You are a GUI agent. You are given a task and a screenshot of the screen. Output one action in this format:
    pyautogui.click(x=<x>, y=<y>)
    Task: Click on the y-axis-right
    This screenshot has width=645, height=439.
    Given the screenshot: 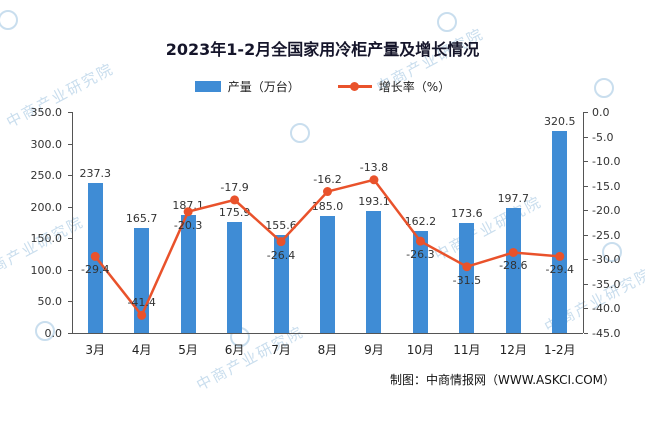 What is the action you would take?
    pyautogui.click(x=583, y=222)
    